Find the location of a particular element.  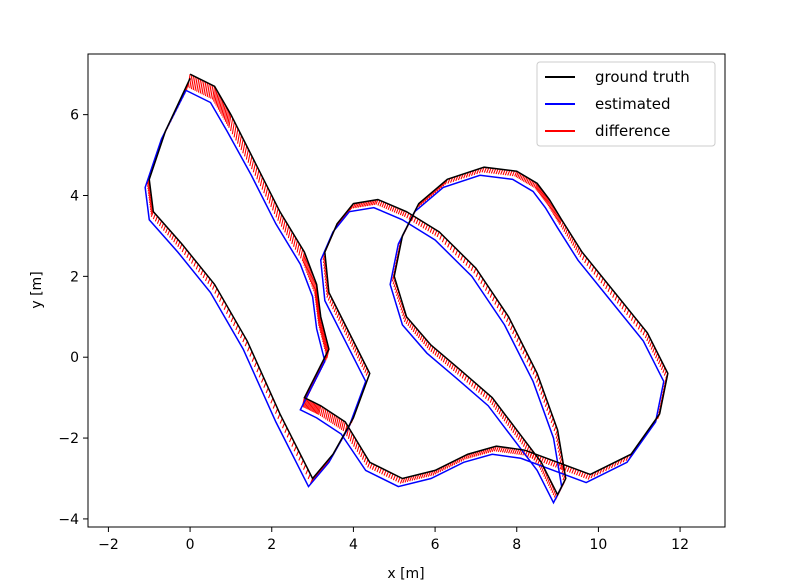

legend: ground truth estimated difference is located at coordinates (626, 104).